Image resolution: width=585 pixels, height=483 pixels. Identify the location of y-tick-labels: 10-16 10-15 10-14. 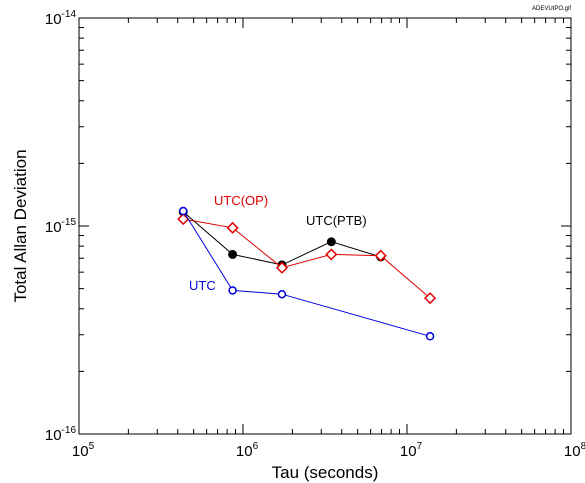
(61, 226).